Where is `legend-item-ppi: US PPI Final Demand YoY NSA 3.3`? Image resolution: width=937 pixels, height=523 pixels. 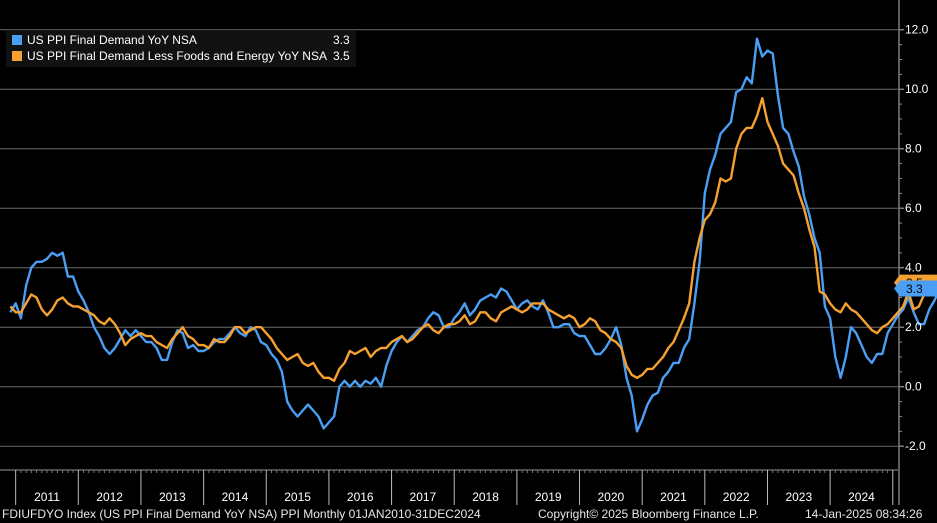
legend-item-ppi: US PPI Final Demand YoY NSA 3.3 is located at coordinates (181, 40).